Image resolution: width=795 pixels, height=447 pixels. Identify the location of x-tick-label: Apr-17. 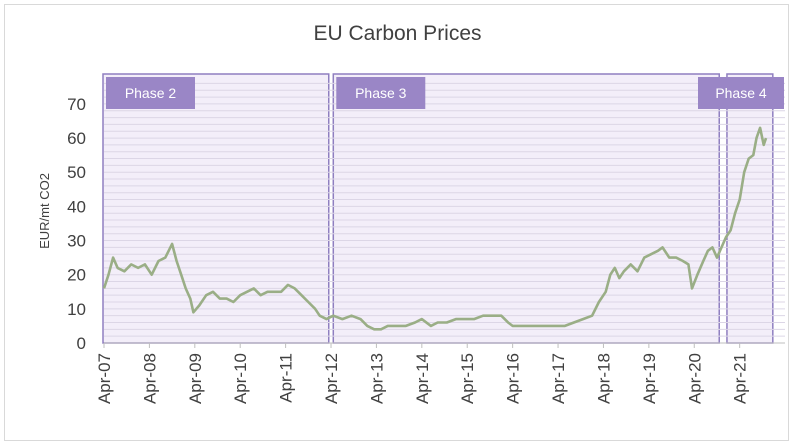
(558, 378).